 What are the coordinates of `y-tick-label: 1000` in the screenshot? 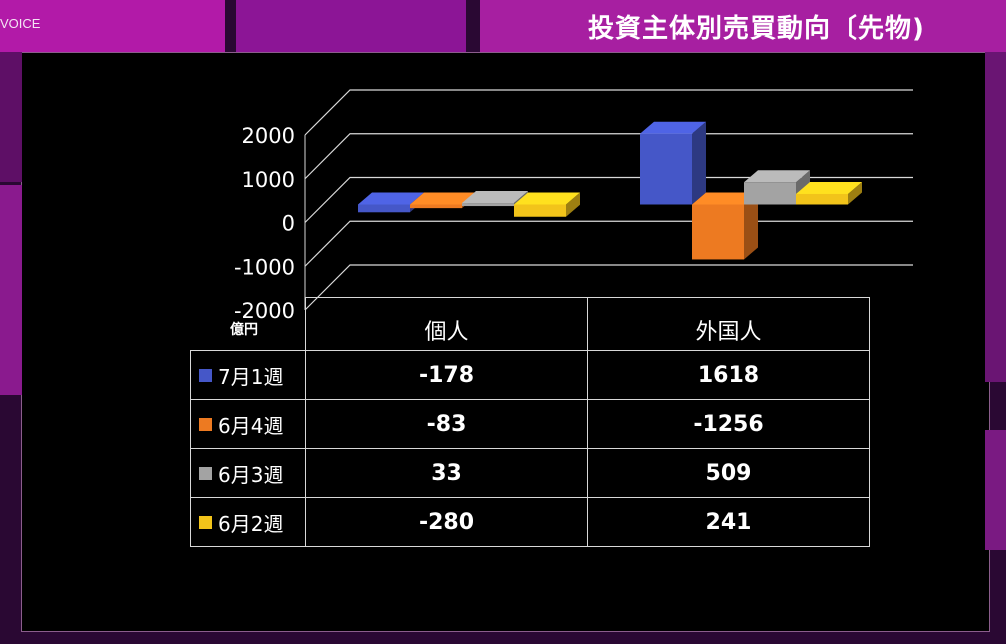 It's located at (268, 180).